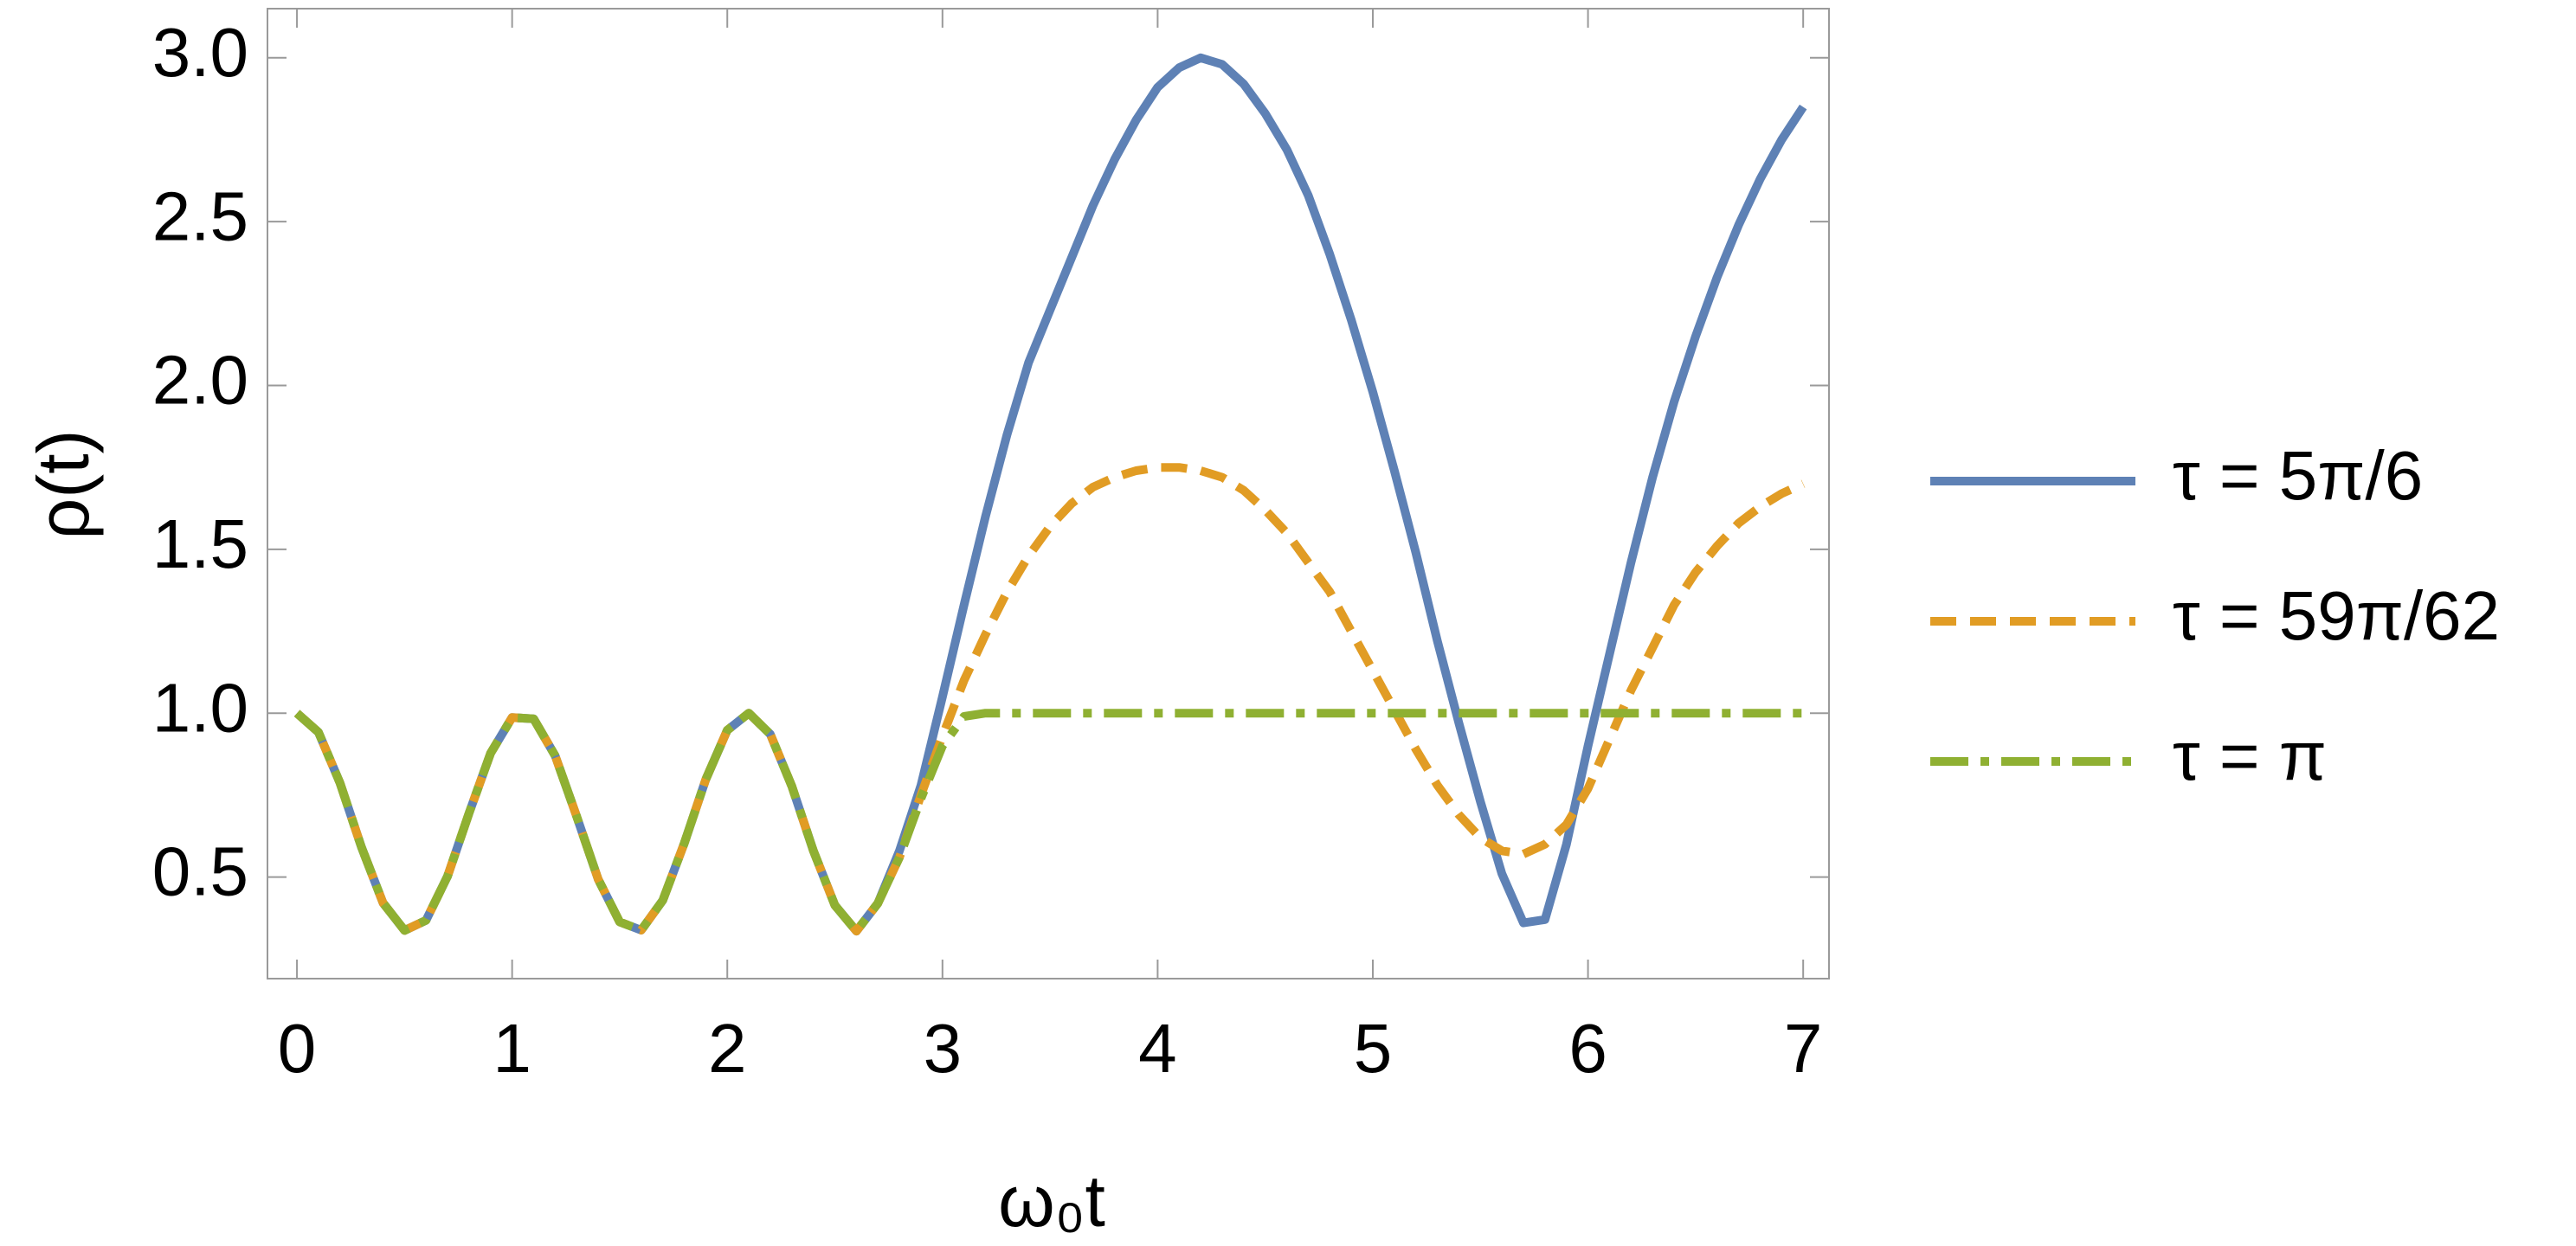 This screenshot has width=2576, height=1246. Describe the element at coordinates (727, 1048) in the screenshot. I see `x-tick-label: 2` at that location.